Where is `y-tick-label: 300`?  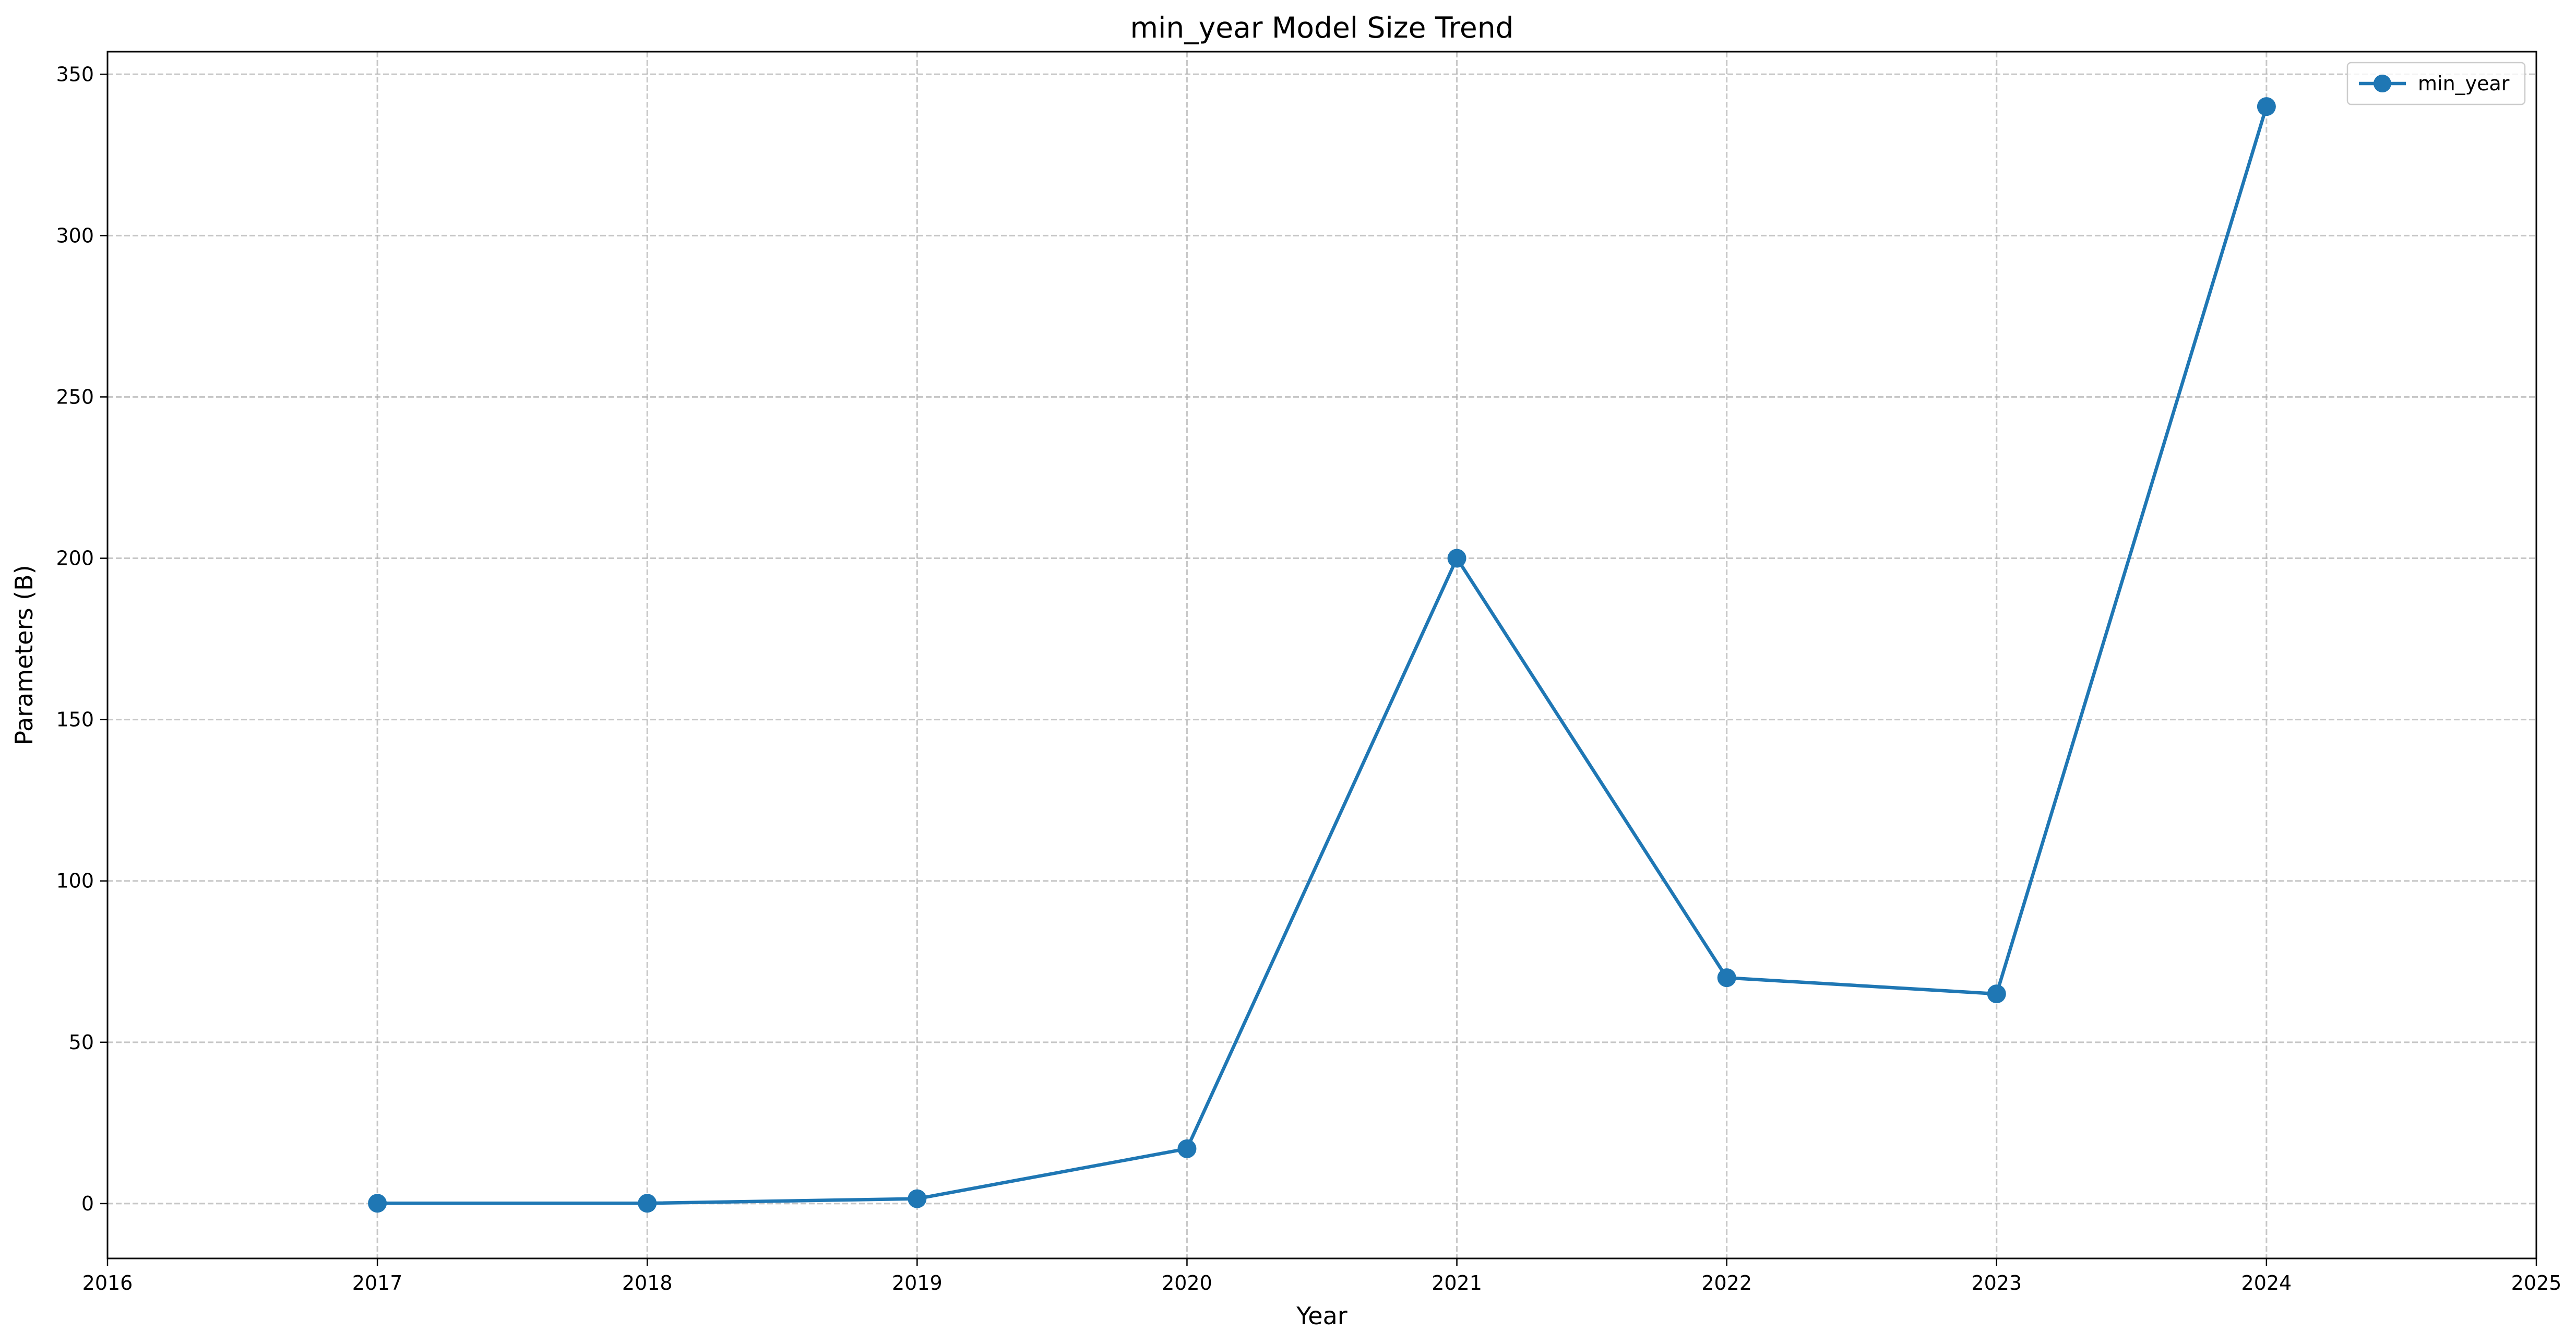
y-tick-label: 300 is located at coordinates (75, 236).